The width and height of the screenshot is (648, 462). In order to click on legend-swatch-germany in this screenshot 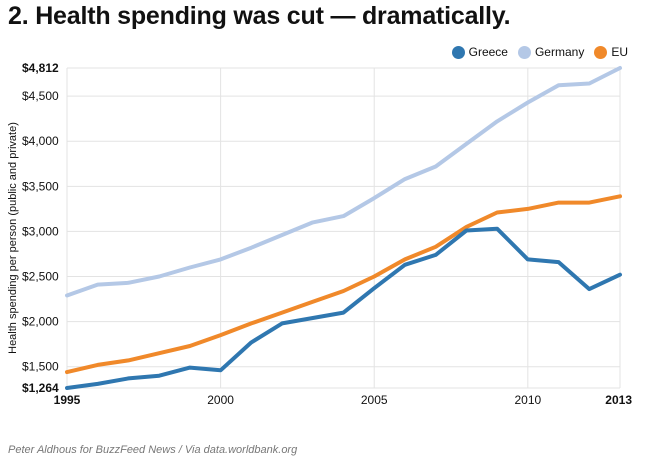, I will do `click(524, 52)`.